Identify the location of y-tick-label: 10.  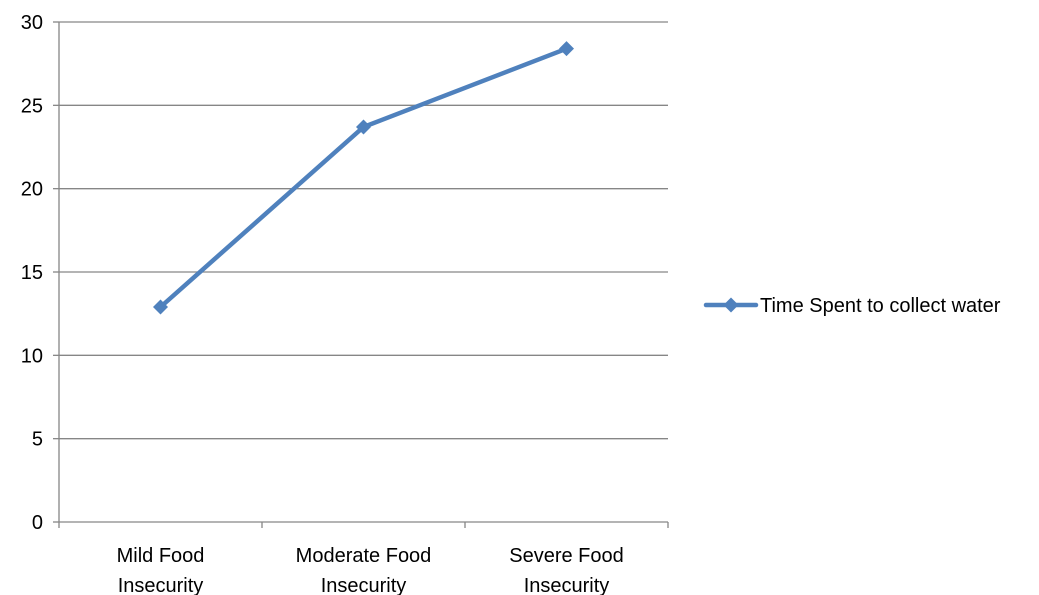
(32, 356).